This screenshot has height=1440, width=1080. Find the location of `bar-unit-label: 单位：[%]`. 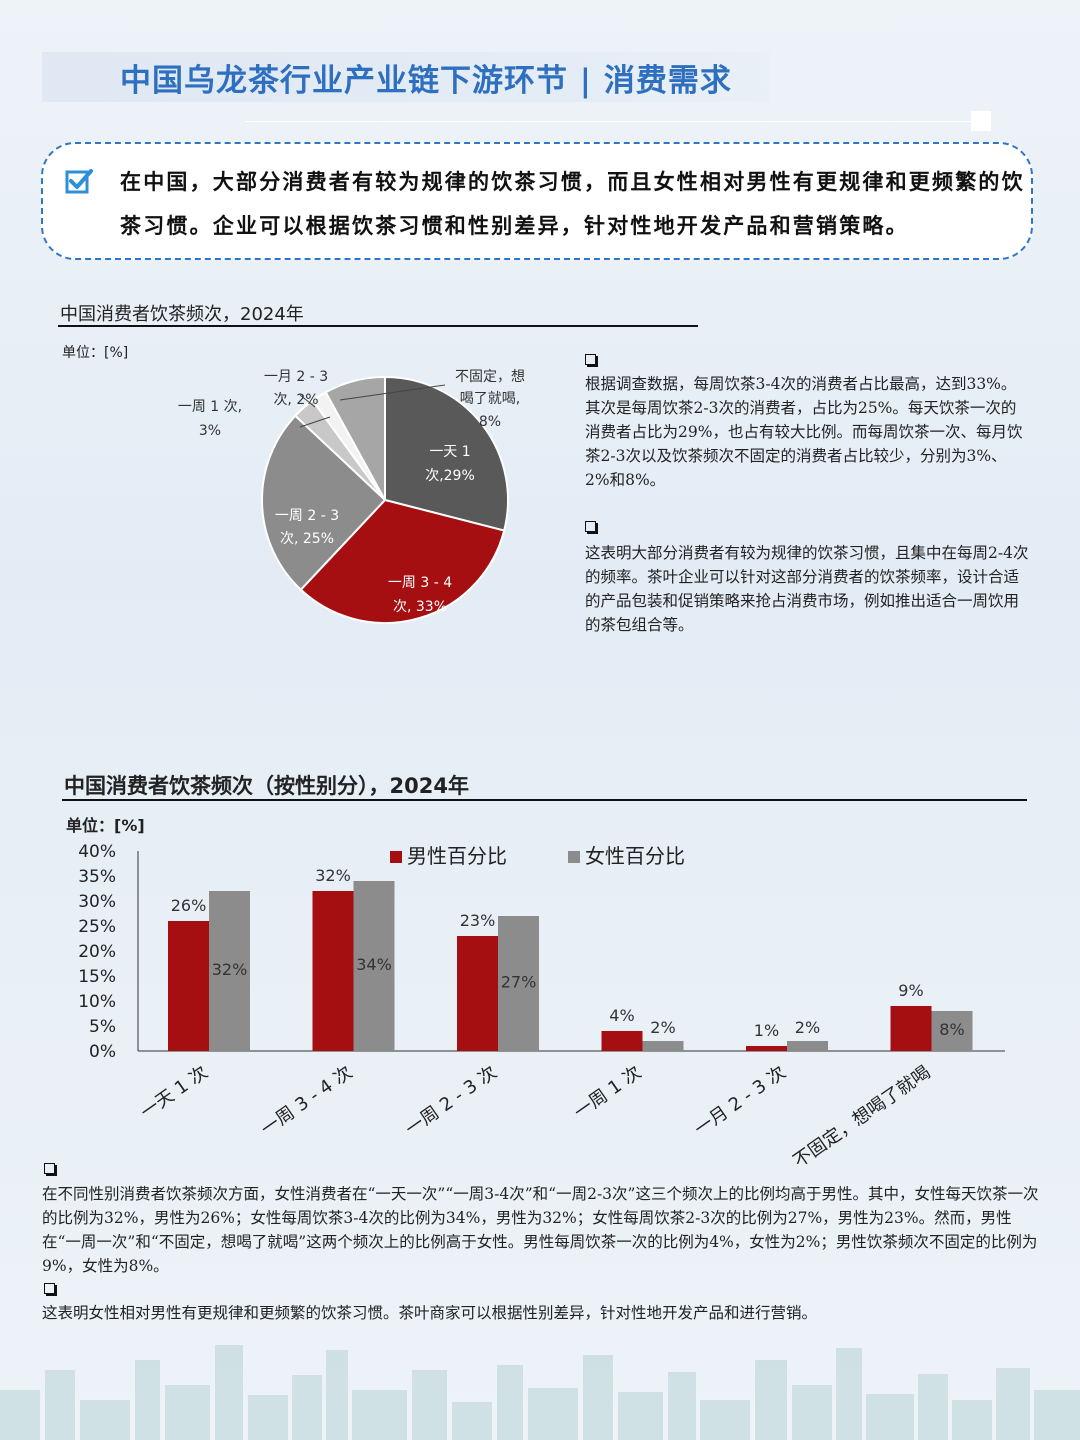

bar-unit-label: 单位：[%] is located at coordinates (105, 825).